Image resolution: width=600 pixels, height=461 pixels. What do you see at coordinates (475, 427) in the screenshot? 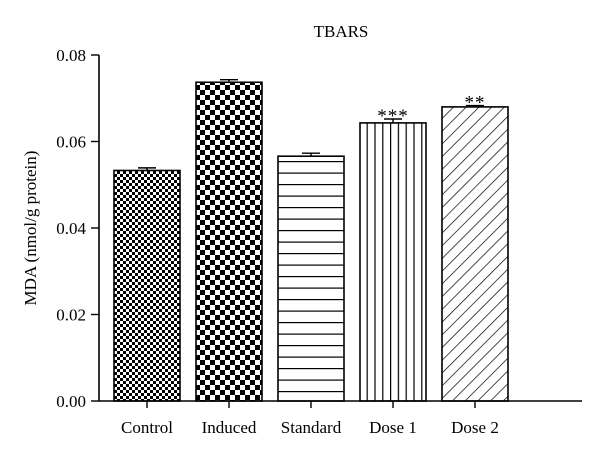
I see `x-tick-label: Dose 2` at bounding box center [475, 427].